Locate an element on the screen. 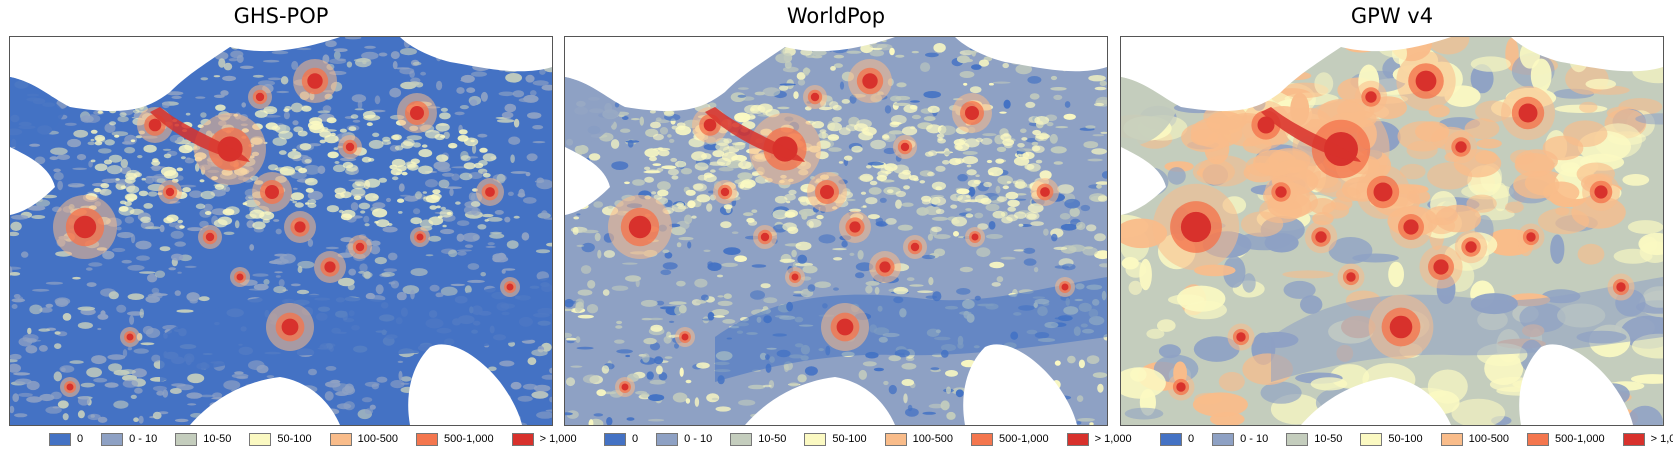  panel-title: GHS-POP is located at coordinates (281, 16).